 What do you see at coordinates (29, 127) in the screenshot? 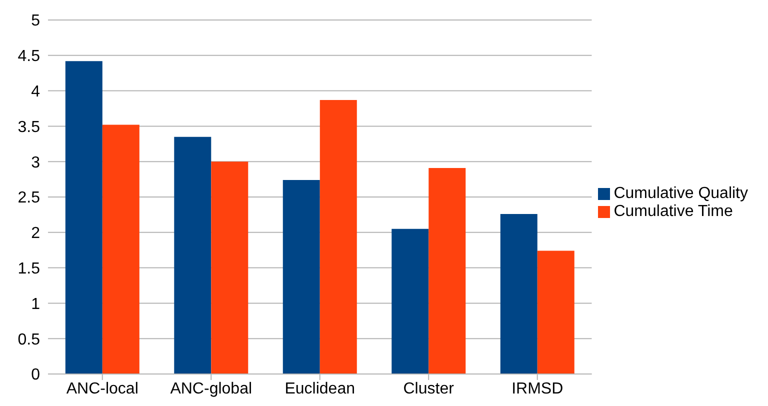
I see `y-tick-label: 3.5` at bounding box center [29, 127].